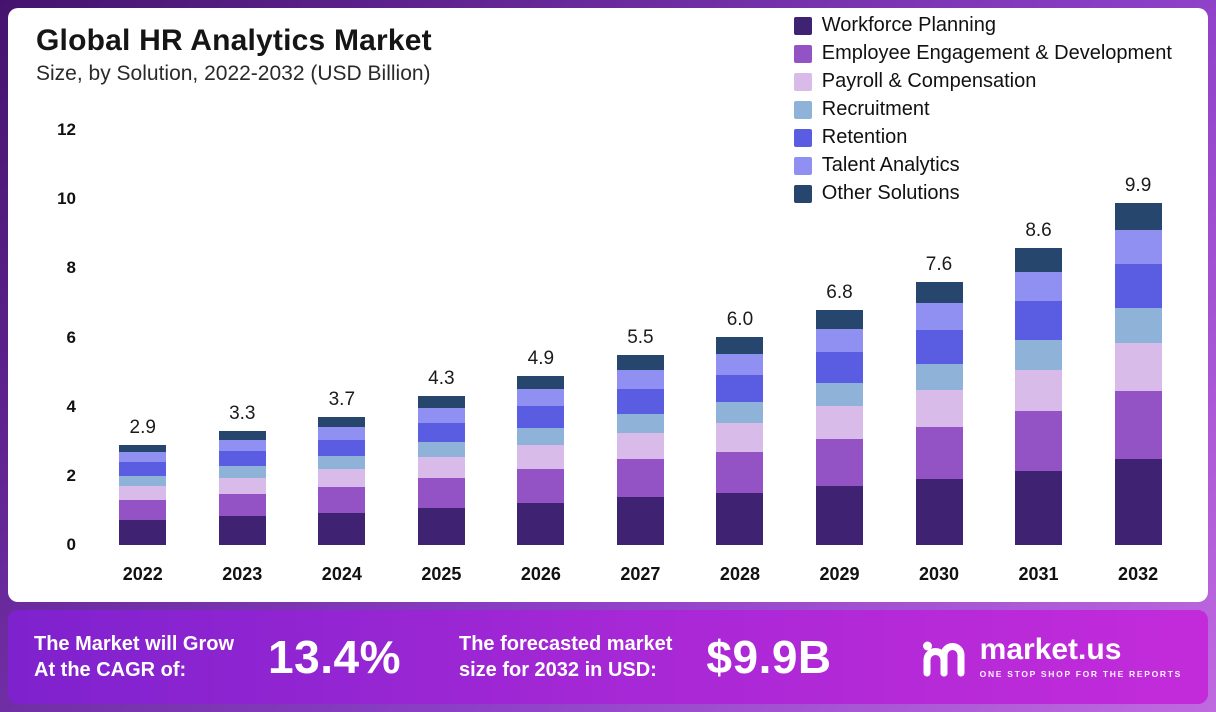  Describe the element at coordinates (134, 644) in the screenshot. I see `cagr-label-line1: The Market will Grow` at that location.